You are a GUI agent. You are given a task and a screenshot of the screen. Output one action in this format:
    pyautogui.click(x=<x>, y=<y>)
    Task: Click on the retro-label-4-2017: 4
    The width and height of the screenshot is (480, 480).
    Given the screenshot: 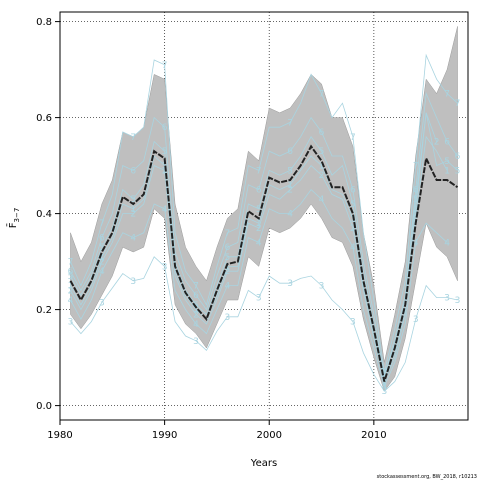 What is the action you would take?
    pyautogui.click(x=447, y=243)
    